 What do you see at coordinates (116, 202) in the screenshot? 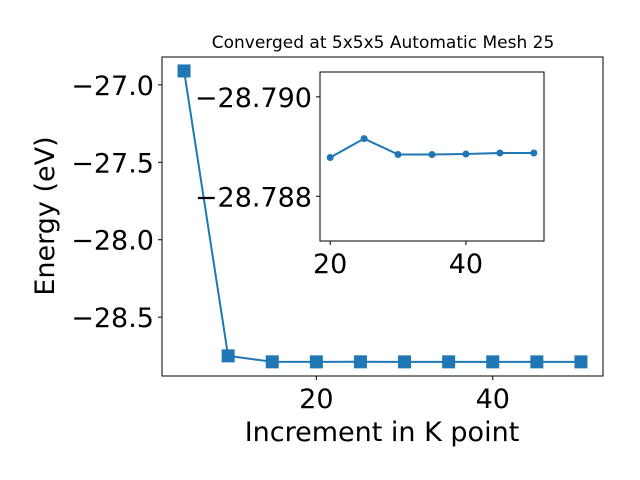
I see `main-y-ticks: −27.0 −27.5 −28.0 −28.5` at bounding box center [116, 202].